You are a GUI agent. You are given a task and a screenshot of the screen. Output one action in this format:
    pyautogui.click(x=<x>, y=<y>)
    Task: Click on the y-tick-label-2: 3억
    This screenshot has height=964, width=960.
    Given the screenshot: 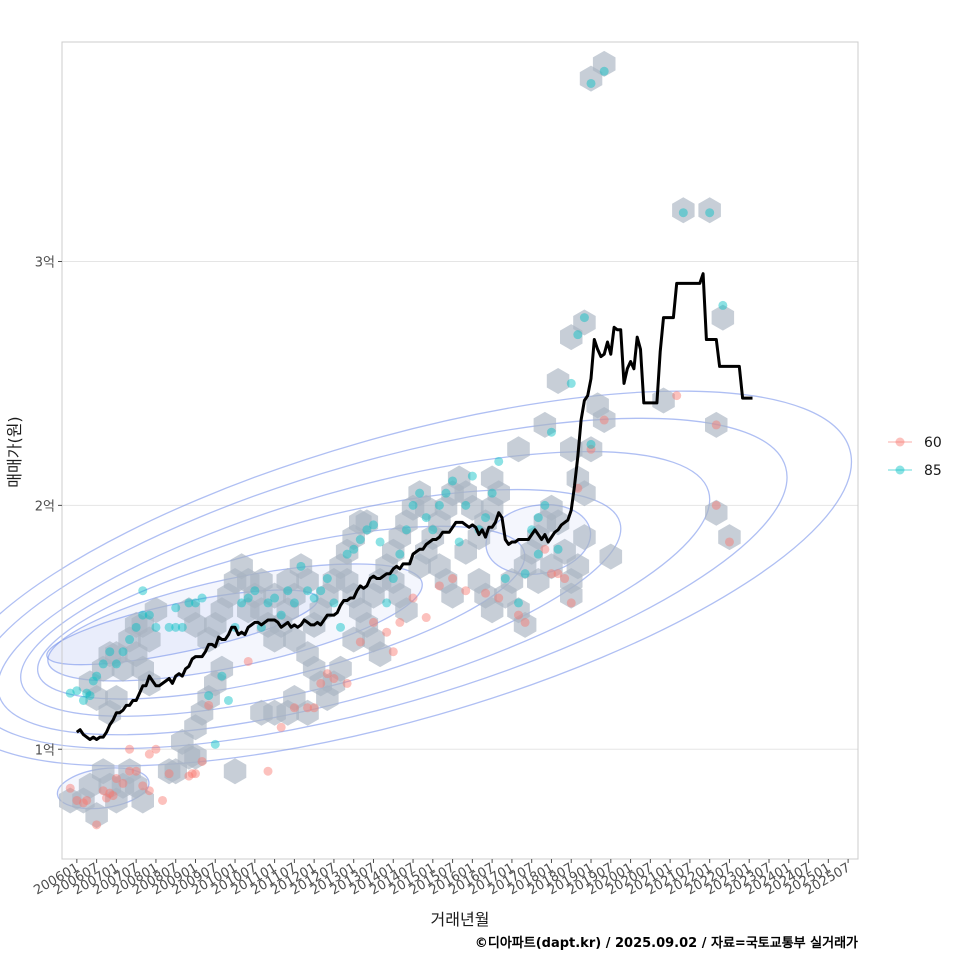 What is the action you would take?
    pyautogui.click(x=45, y=262)
    